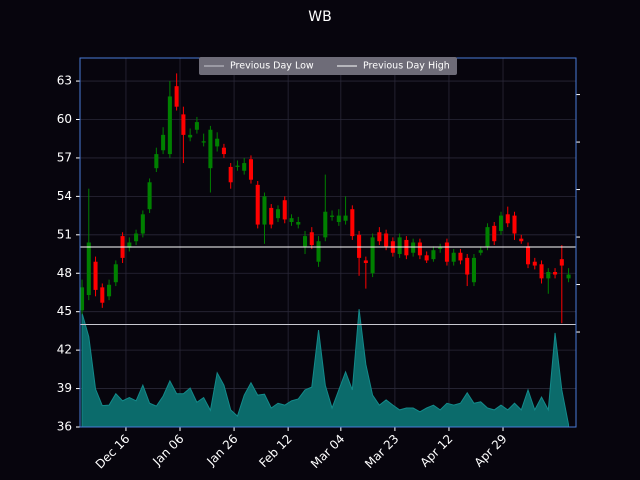  What do you see at coordinates (328, 66) in the screenshot?
I see `legend` at bounding box center [328, 66].